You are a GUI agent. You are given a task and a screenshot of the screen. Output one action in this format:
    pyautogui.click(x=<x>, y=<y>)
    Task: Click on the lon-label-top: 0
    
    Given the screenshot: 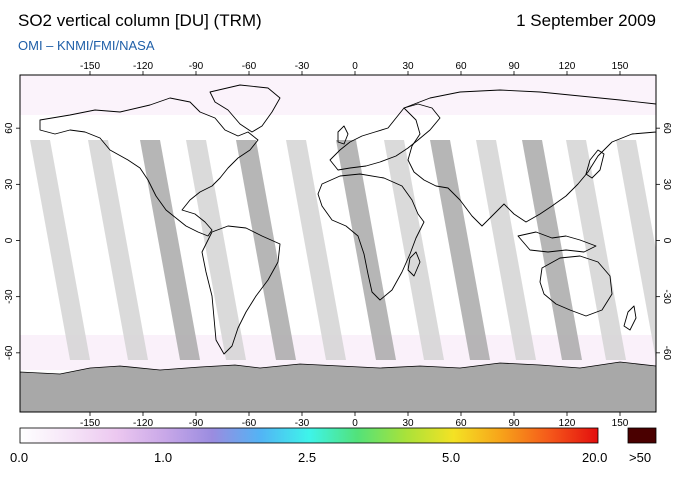 What is the action you would take?
    pyautogui.click(x=355, y=66)
    